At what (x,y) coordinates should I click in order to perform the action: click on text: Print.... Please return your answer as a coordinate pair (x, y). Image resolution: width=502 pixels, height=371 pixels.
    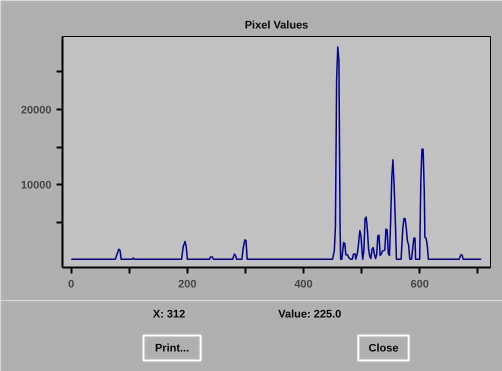
    Looking at the image, I should click on (172, 348).